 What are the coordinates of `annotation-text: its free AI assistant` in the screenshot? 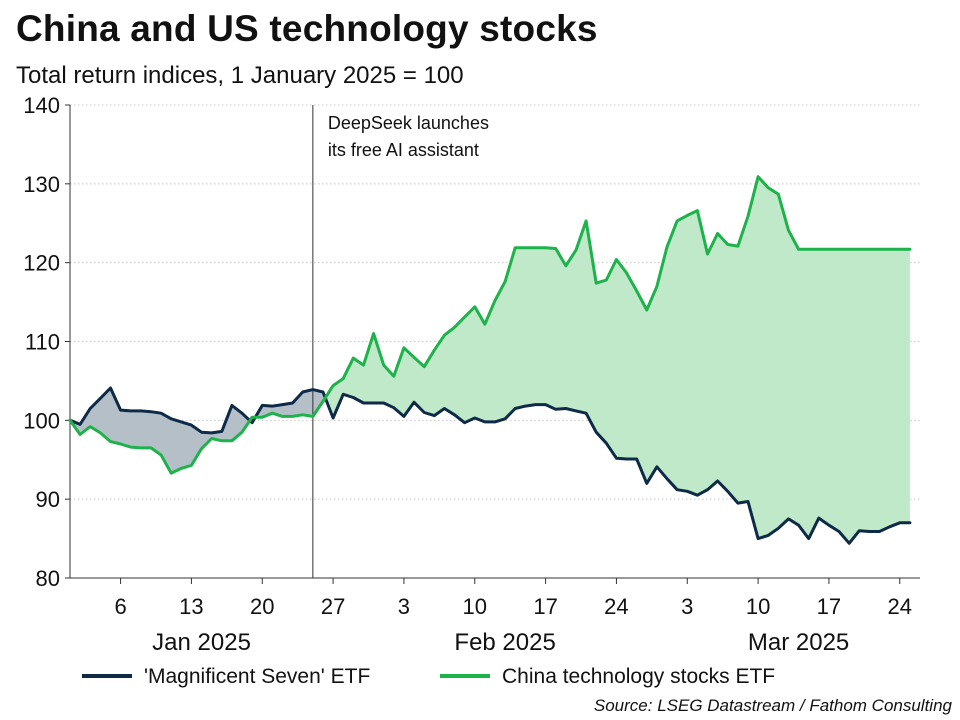 It's located at (403, 150).